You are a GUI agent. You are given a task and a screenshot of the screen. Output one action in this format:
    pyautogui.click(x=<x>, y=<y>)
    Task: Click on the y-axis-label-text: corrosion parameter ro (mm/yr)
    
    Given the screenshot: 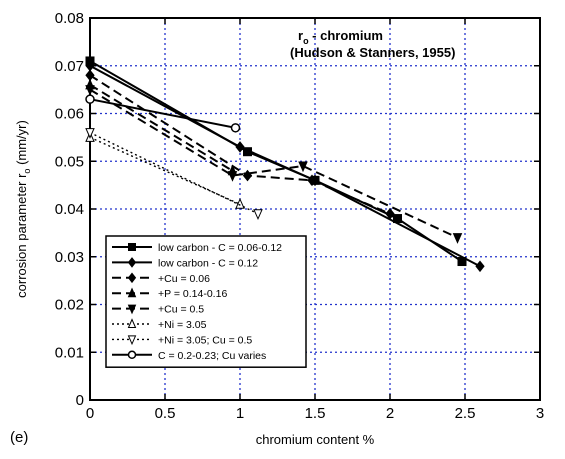 What is the action you would take?
    pyautogui.click(x=23, y=209)
    